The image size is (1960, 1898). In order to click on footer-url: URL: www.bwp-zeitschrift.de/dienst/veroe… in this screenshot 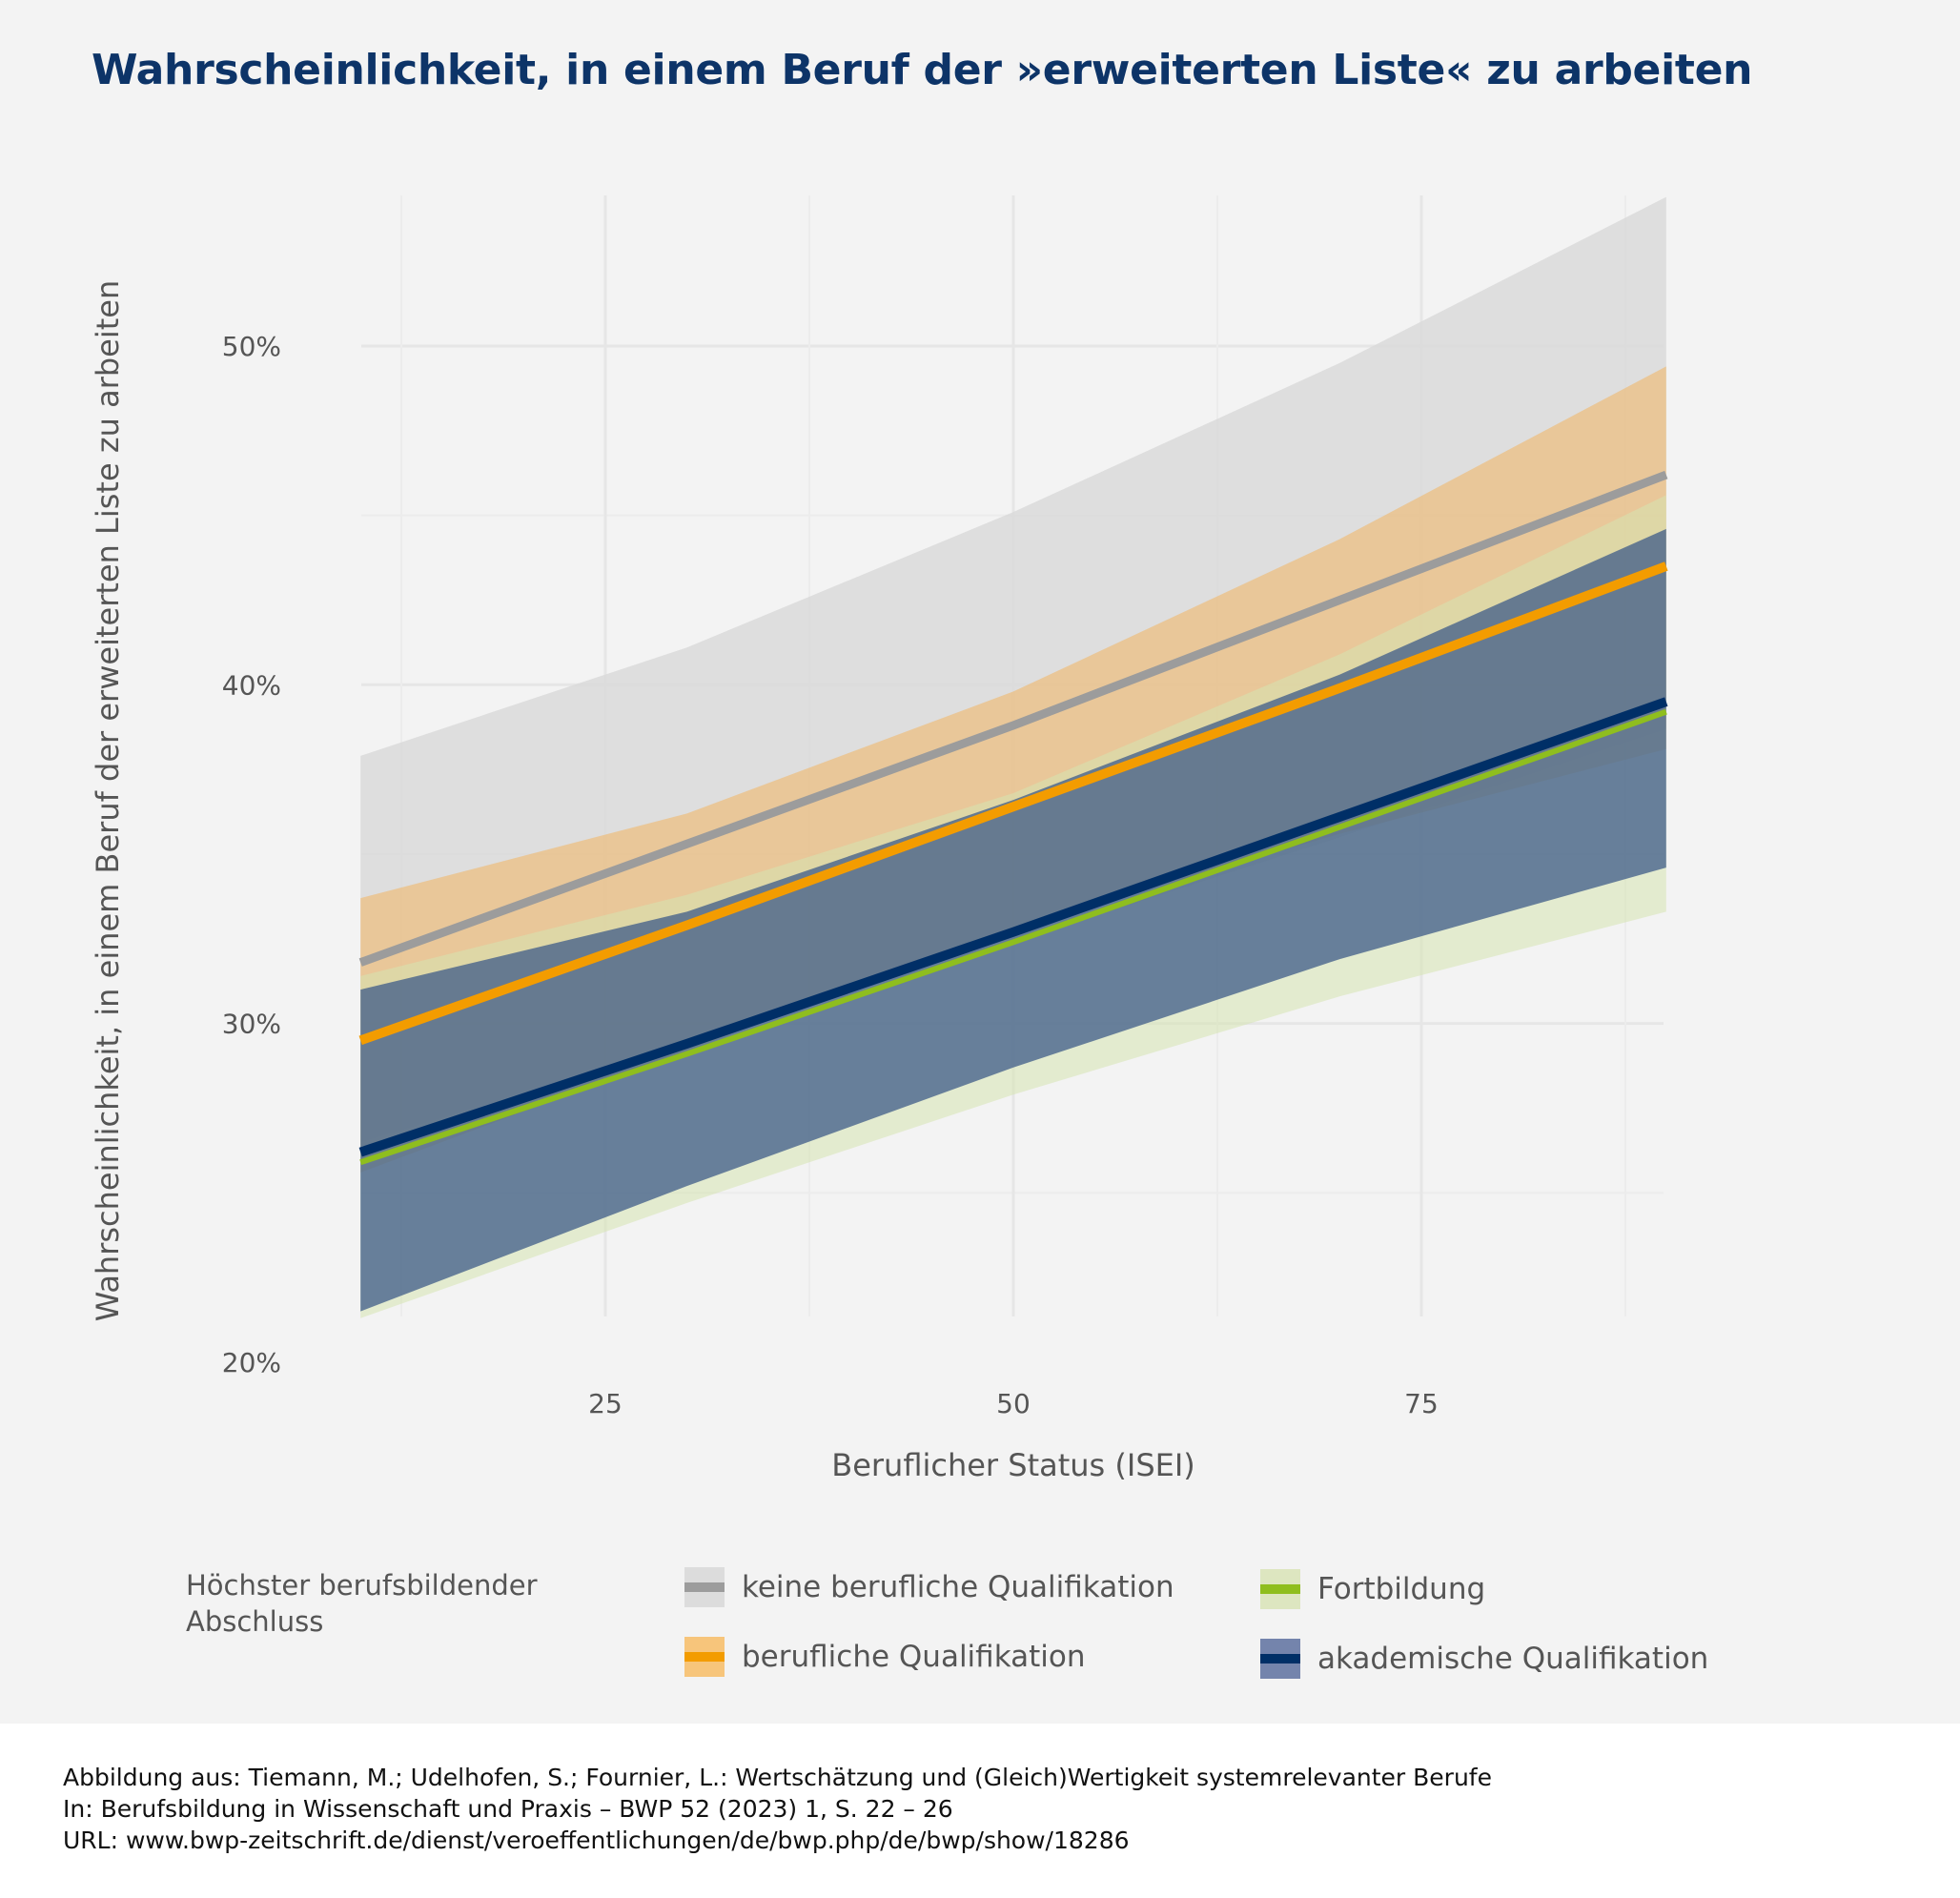, I will do `click(596, 1840)`.